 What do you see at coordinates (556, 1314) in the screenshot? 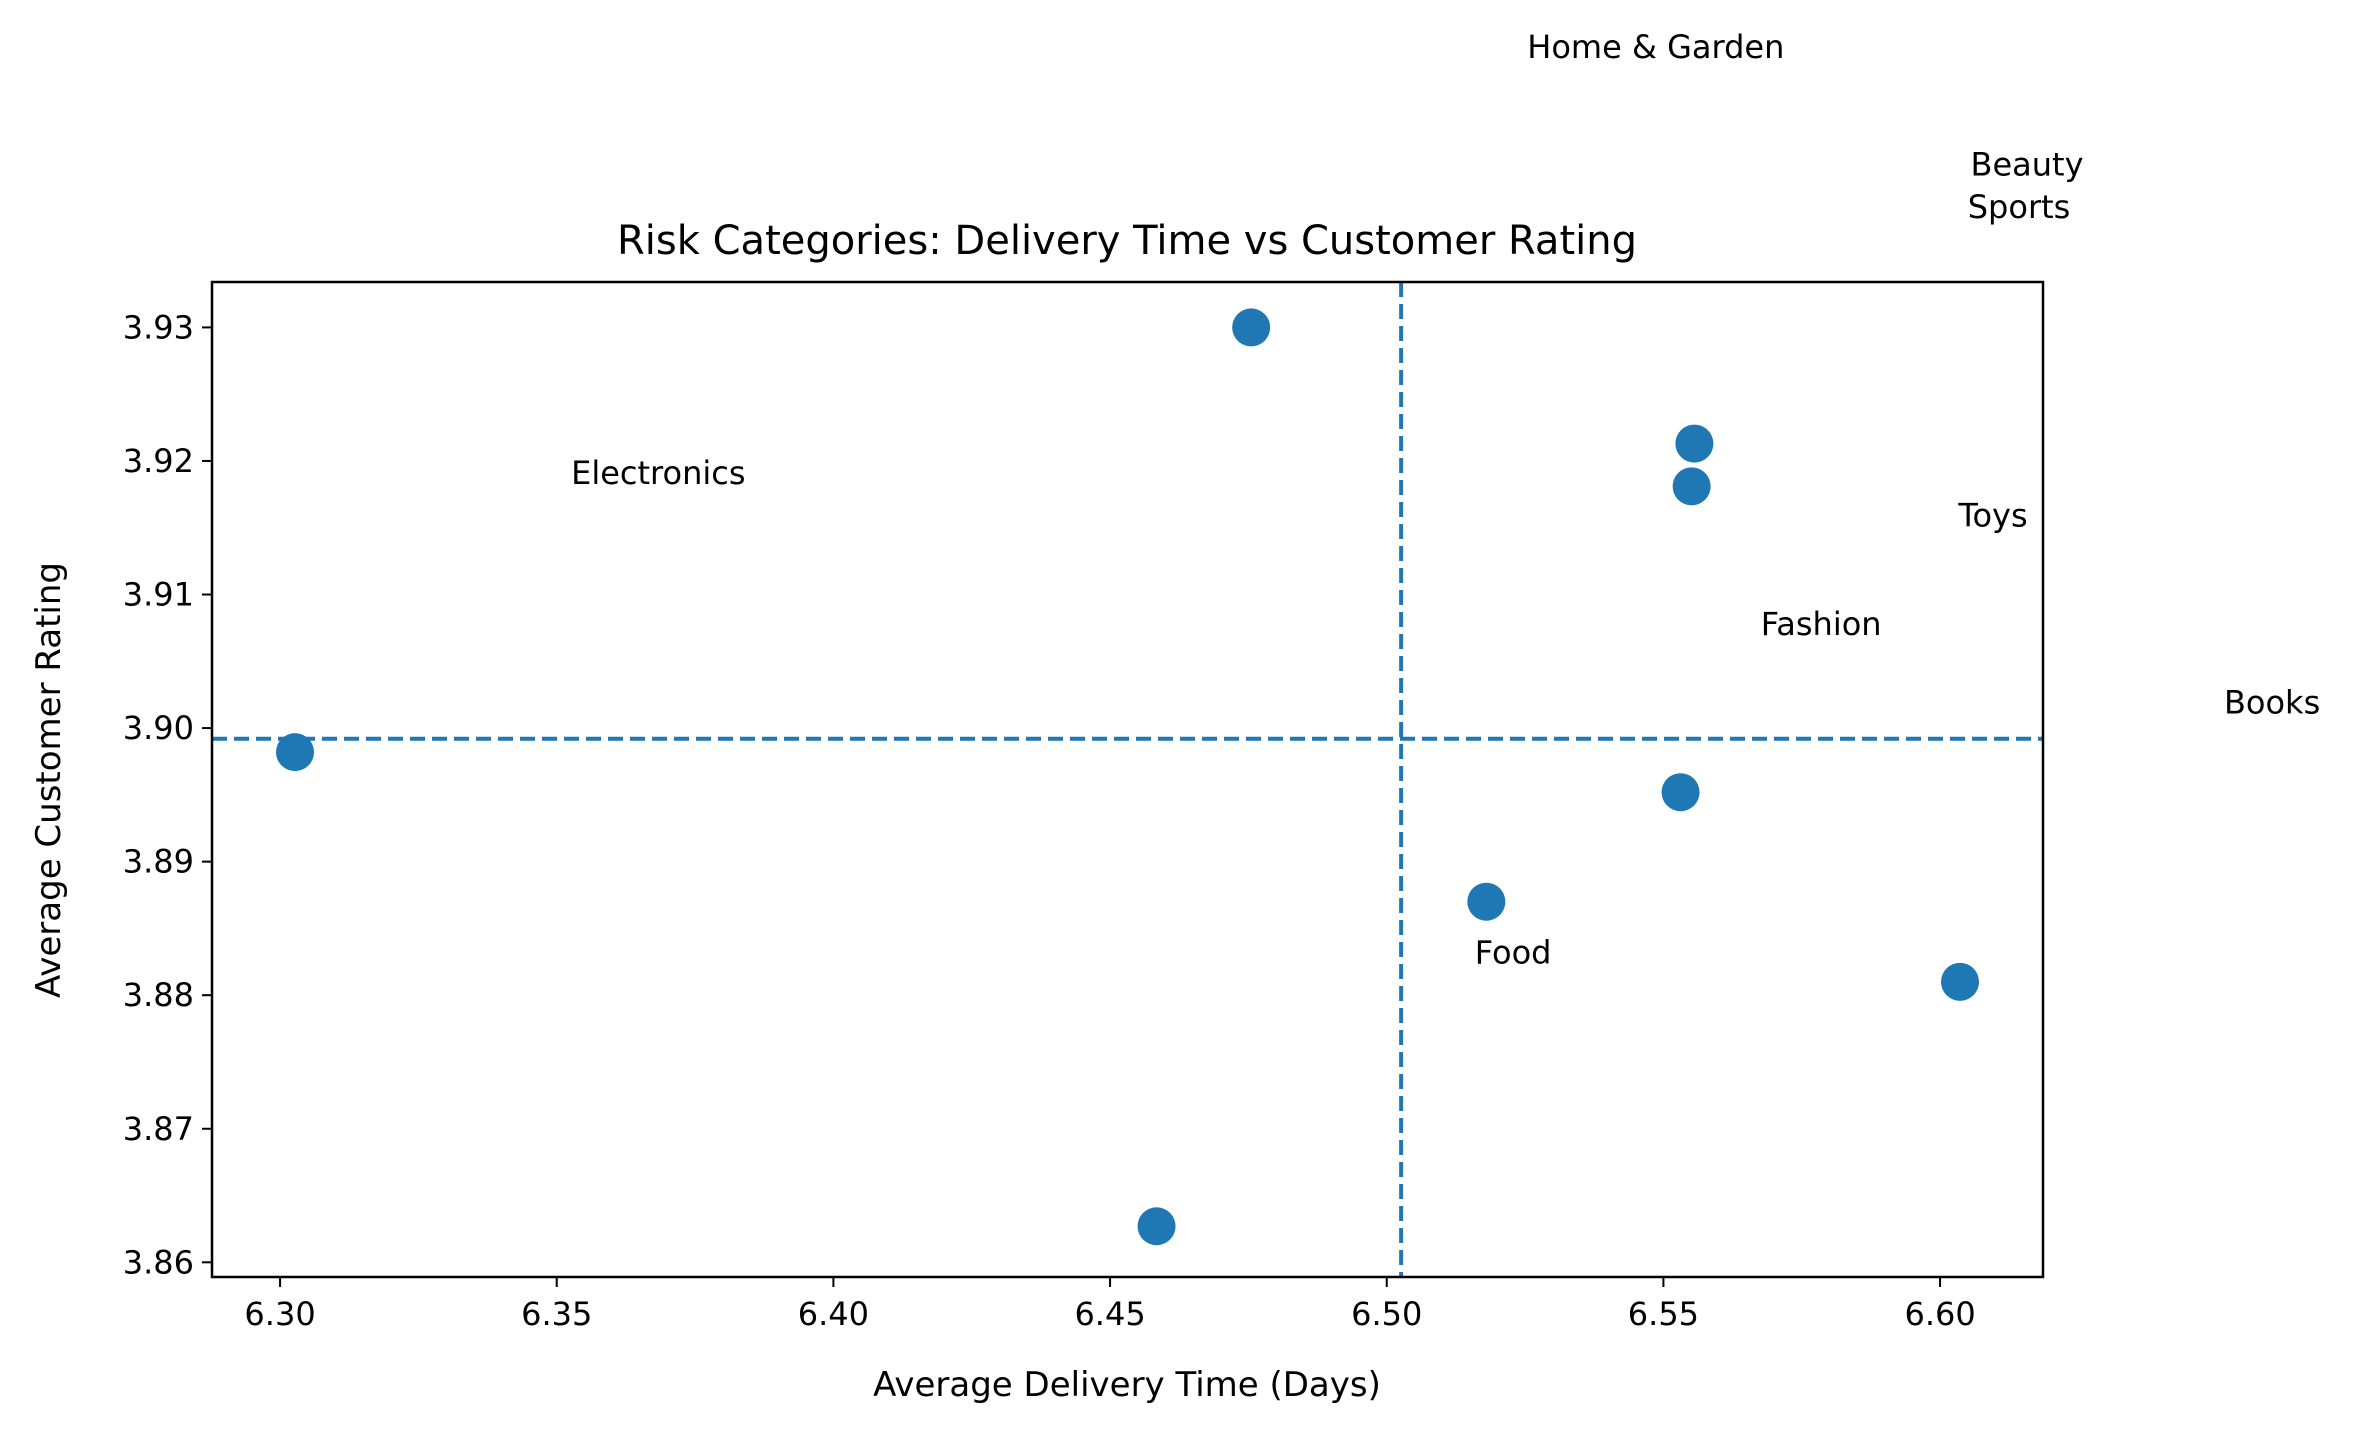
I see `x-tick-label: 6.35` at bounding box center [556, 1314].